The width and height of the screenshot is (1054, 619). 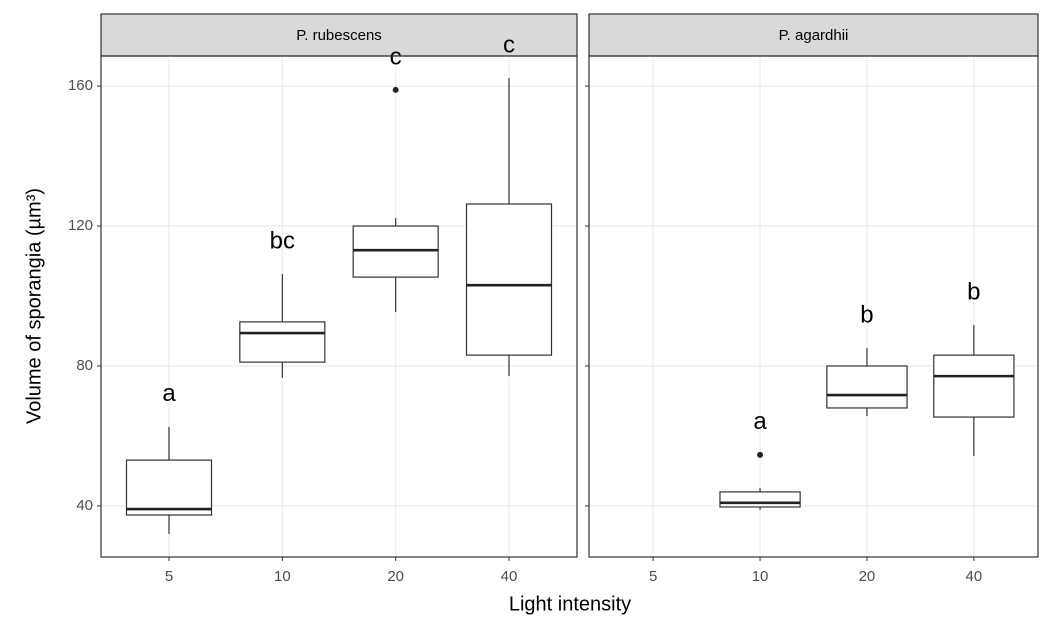 What do you see at coordinates (84, 505) in the screenshot?
I see `y-tick-label: 40` at bounding box center [84, 505].